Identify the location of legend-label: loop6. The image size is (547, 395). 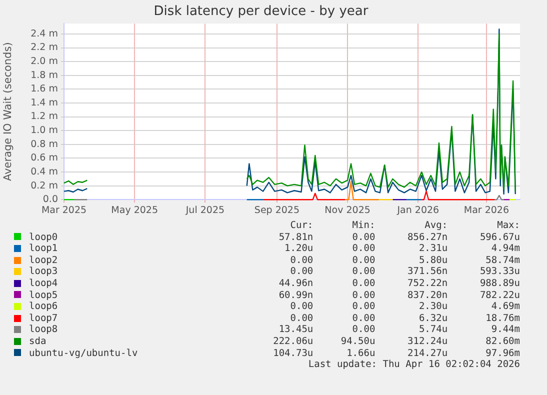
(43, 307).